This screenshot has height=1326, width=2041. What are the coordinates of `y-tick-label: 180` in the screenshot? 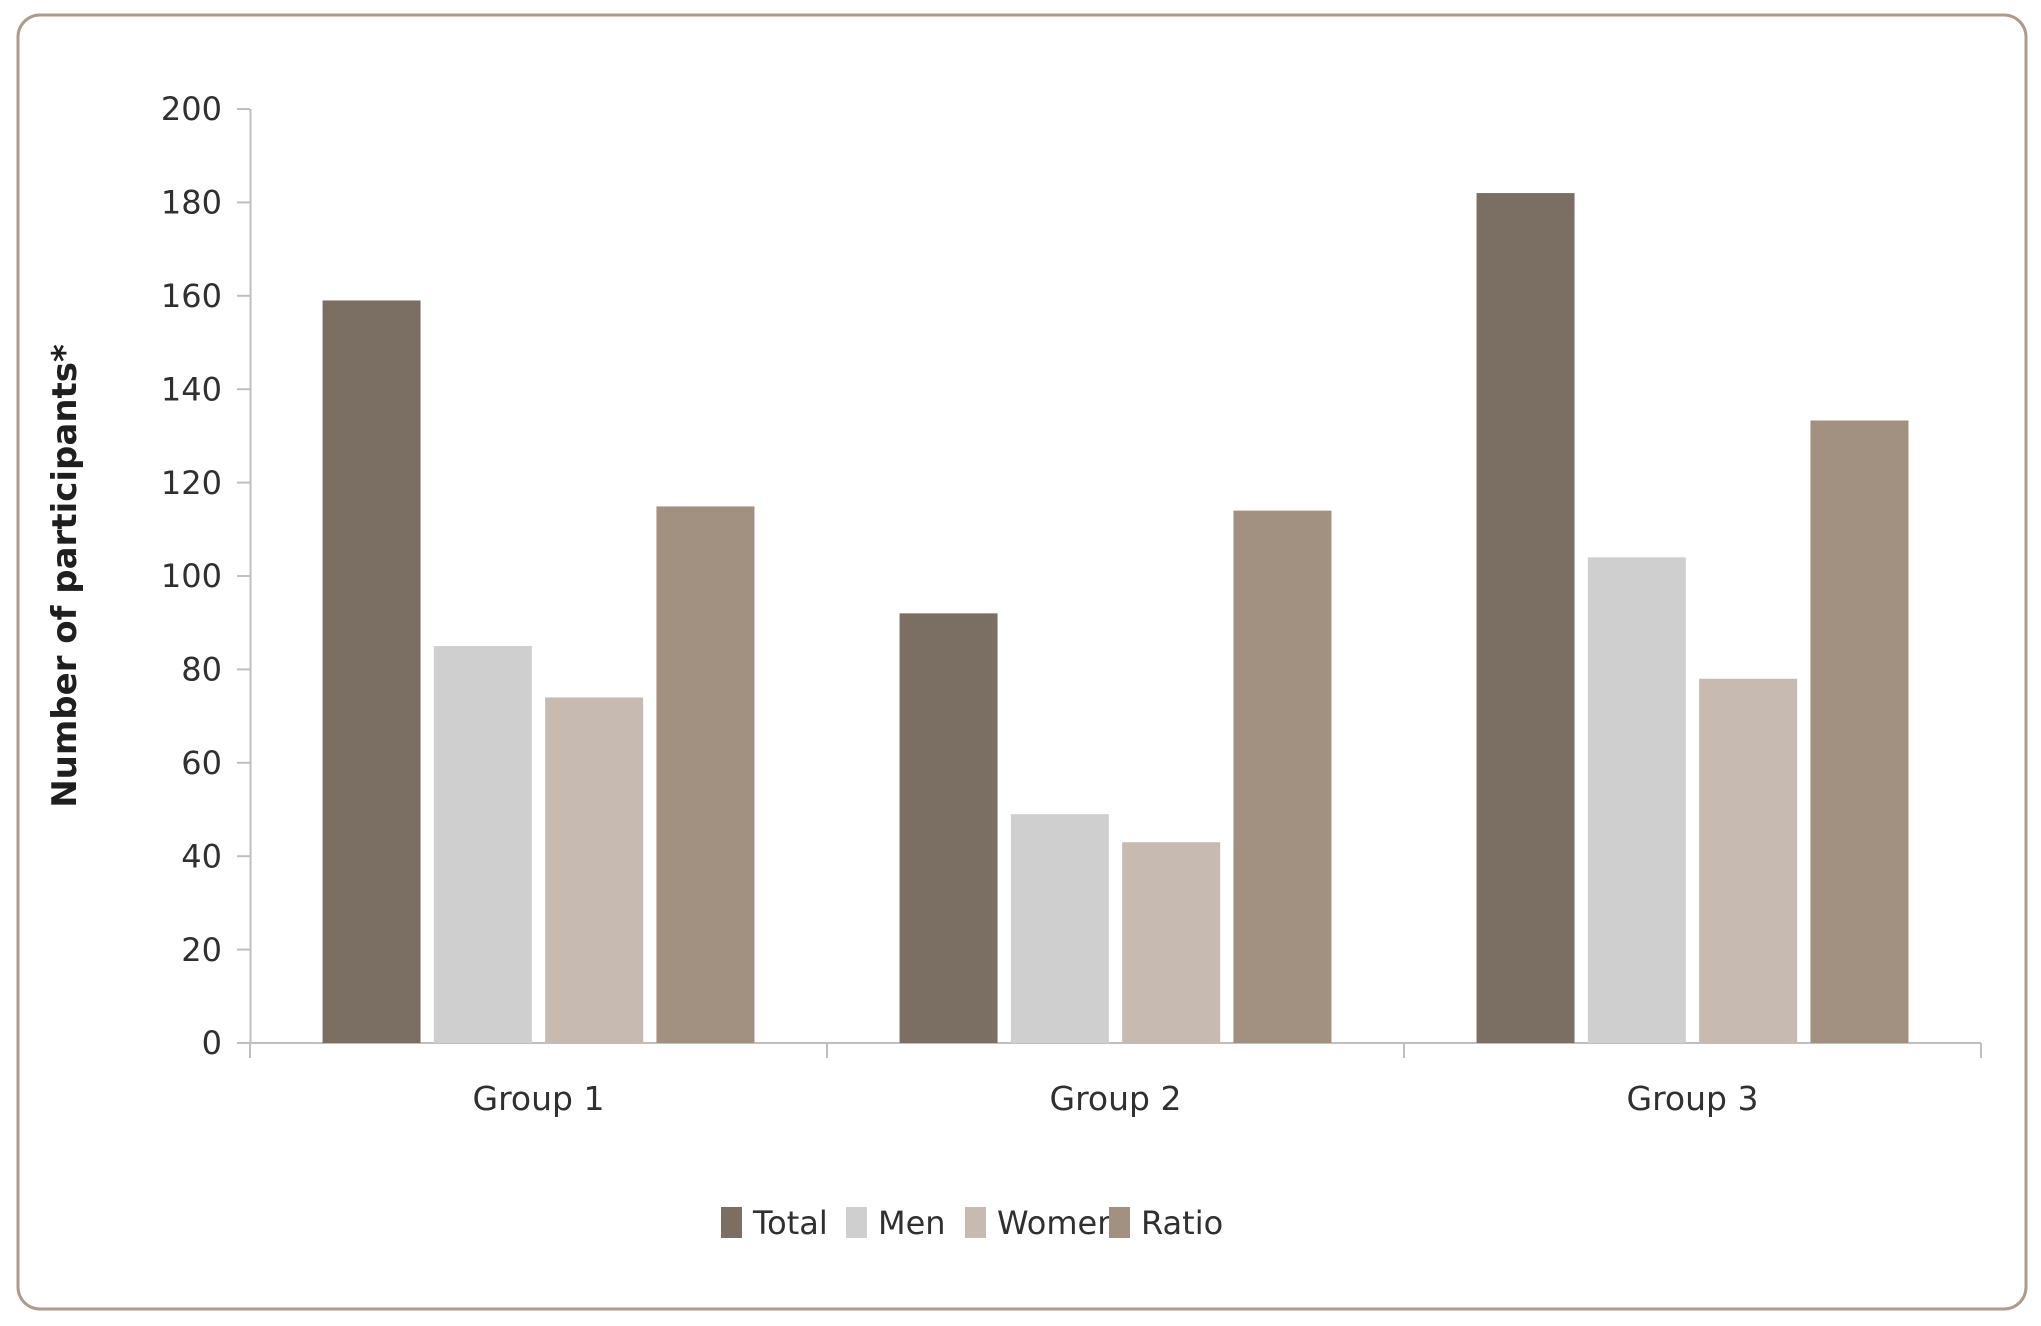 It's located at (191, 203).